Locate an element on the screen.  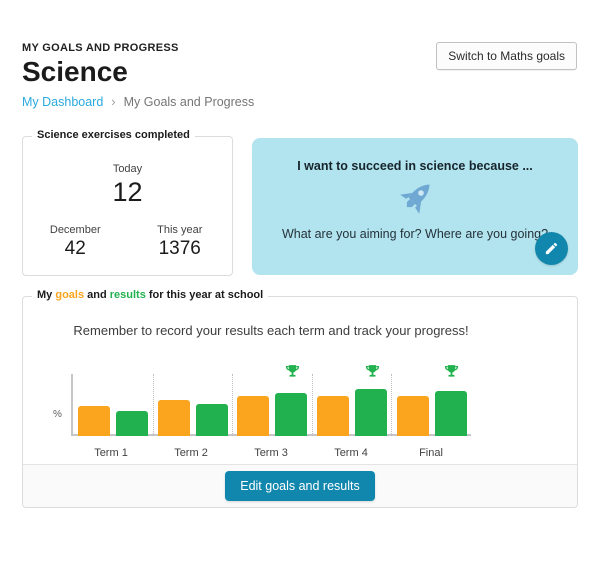
edit-motivation-button is located at coordinates (551, 248).